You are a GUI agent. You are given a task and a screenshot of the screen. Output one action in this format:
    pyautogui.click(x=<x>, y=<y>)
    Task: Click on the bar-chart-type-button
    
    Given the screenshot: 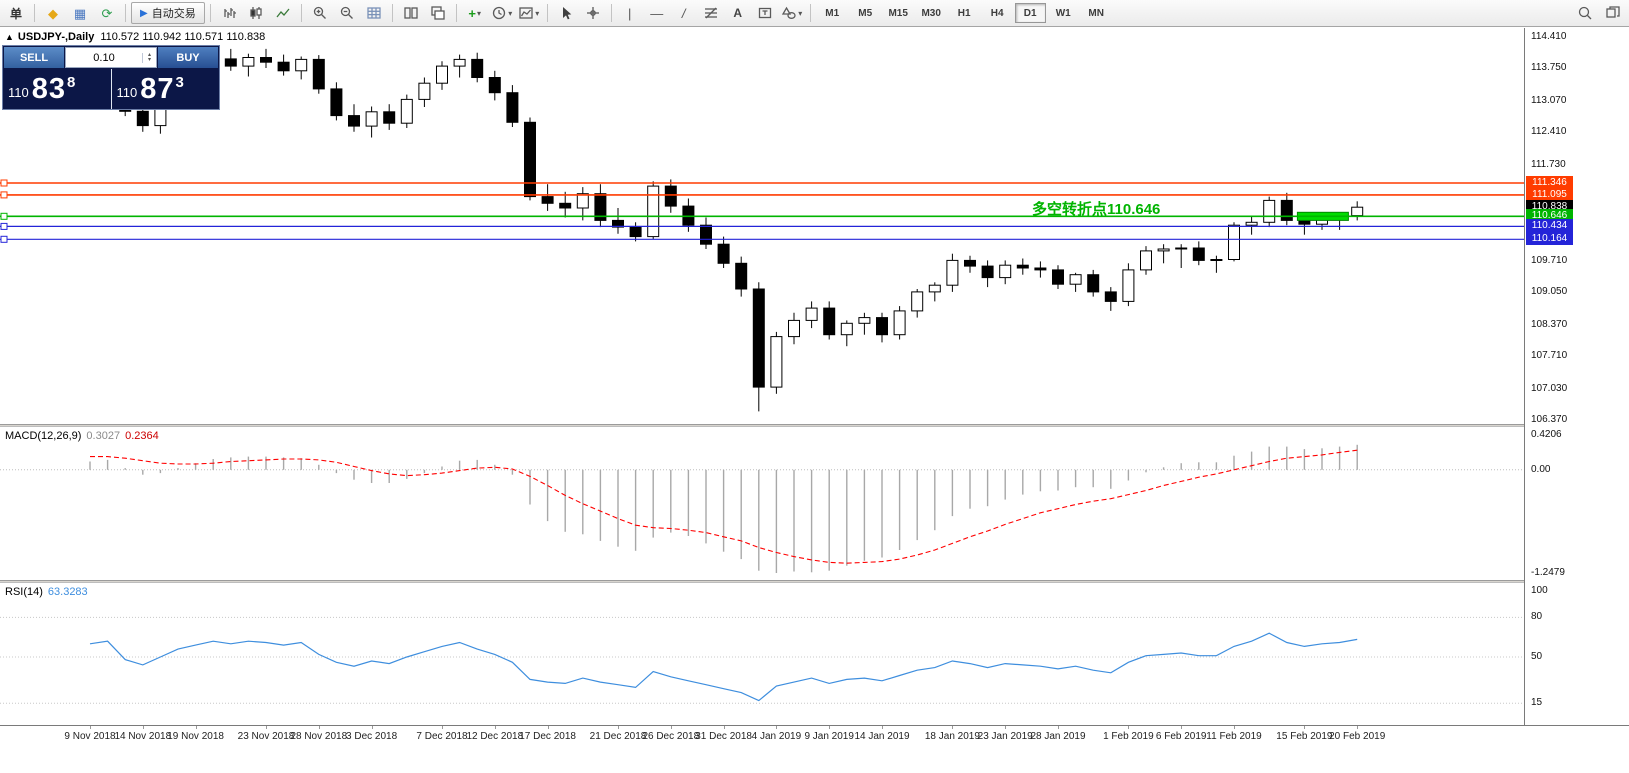 What is the action you would take?
    pyautogui.click(x=229, y=13)
    